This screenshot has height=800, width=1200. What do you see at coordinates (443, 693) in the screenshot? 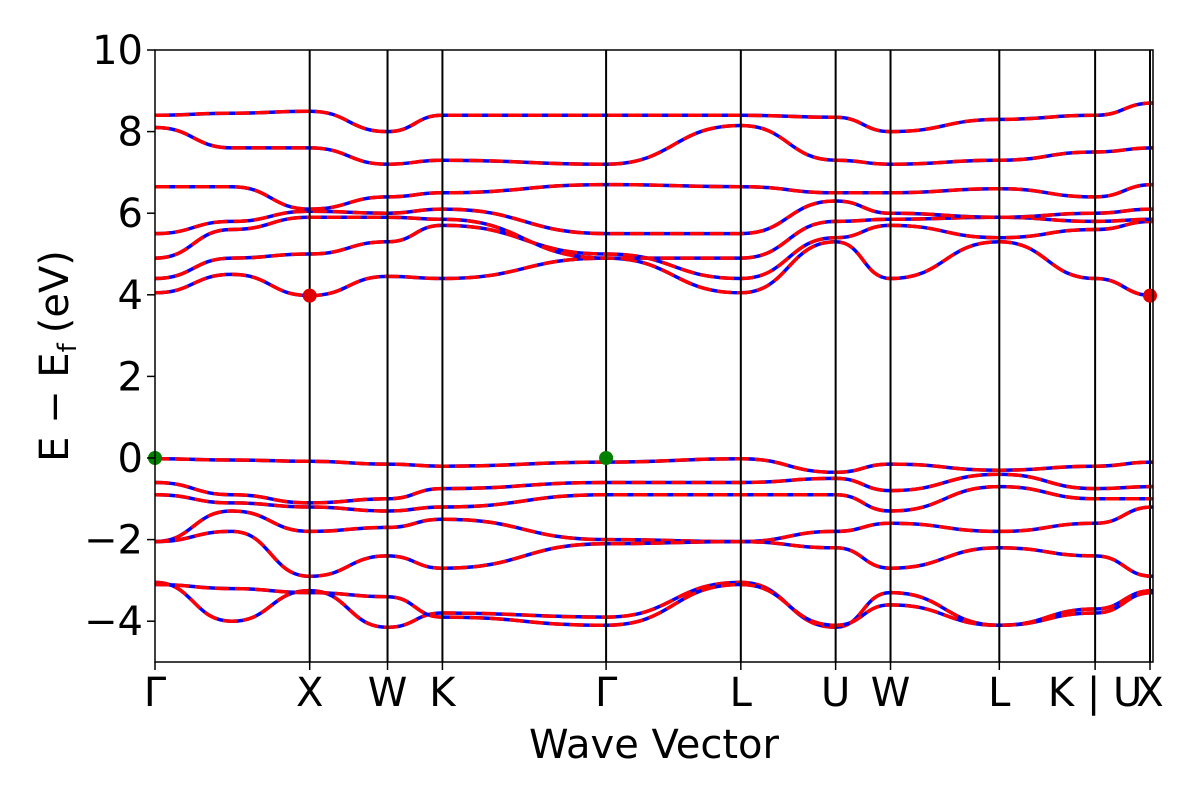
I see `x-tick-label: K` at bounding box center [443, 693].